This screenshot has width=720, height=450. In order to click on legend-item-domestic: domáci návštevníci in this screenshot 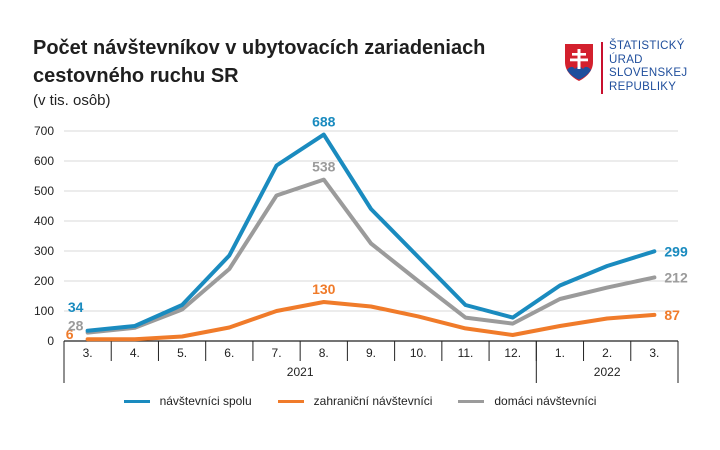, I will do `click(527, 401)`.